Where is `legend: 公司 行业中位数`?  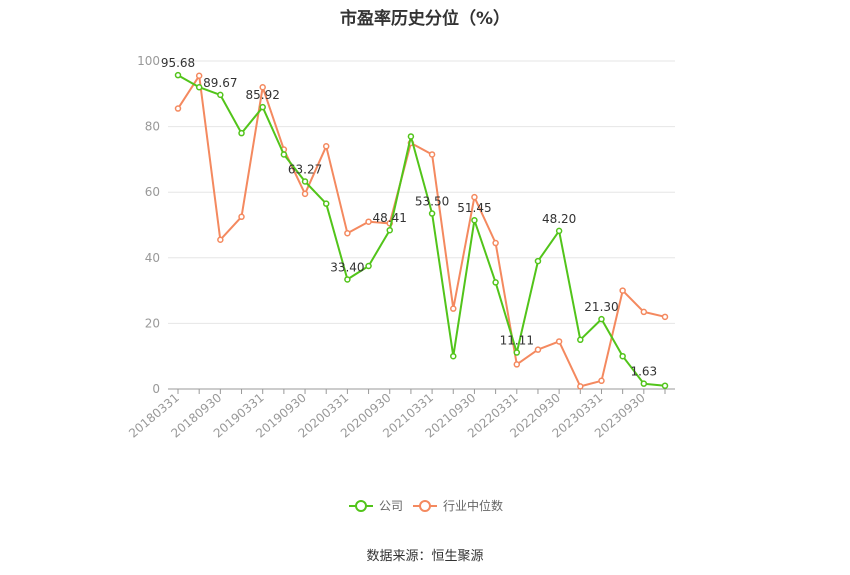 legend: 公司 行业中位数 is located at coordinates (426, 505).